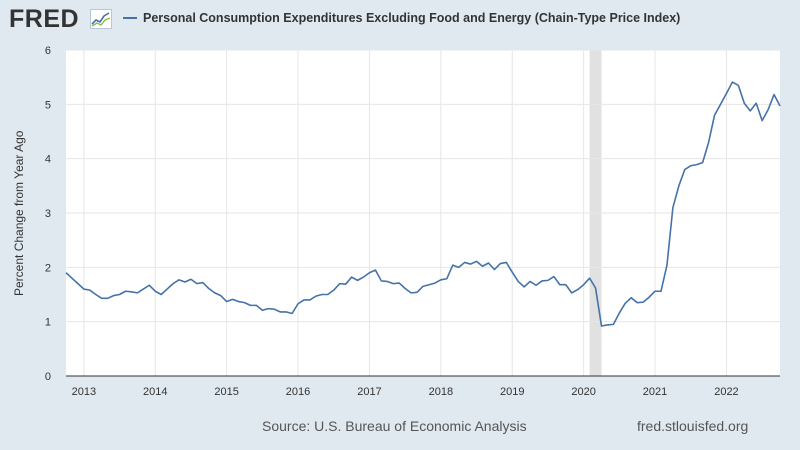  I want to click on fred-logo: FRED, so click(44, 19).